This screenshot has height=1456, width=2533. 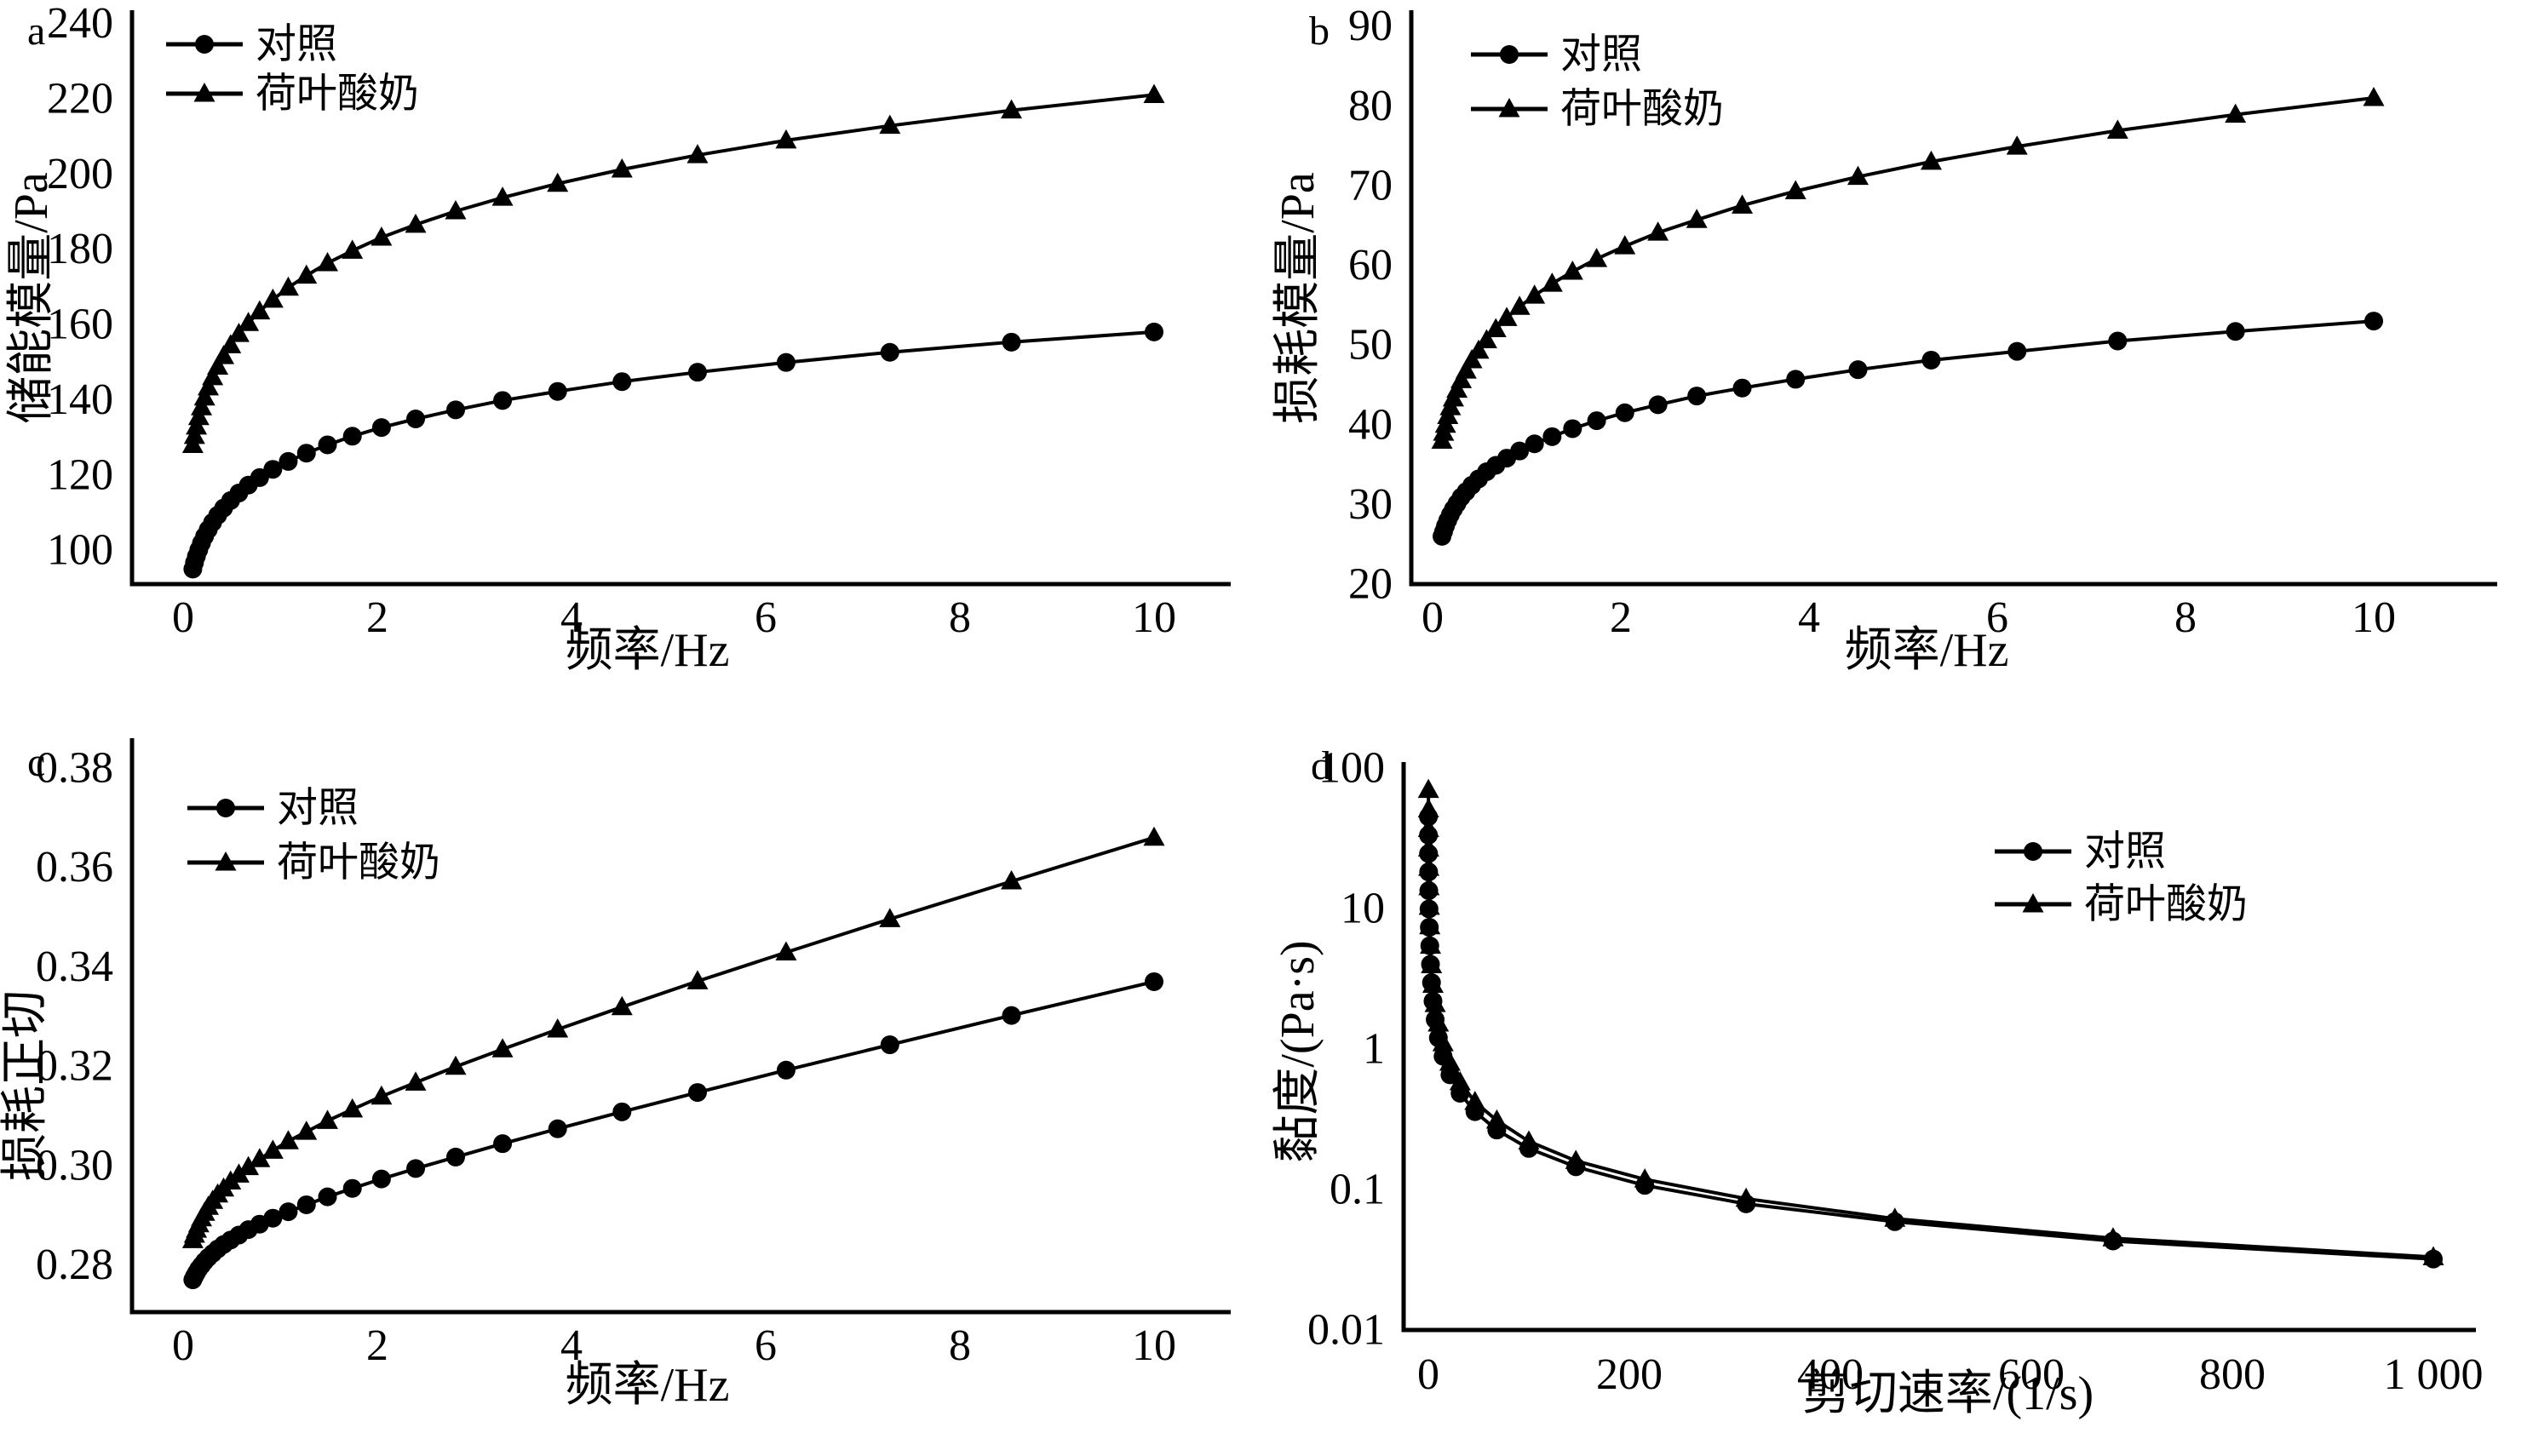 I want to click on y-tick-label: 220, so click(x=80, y=98).